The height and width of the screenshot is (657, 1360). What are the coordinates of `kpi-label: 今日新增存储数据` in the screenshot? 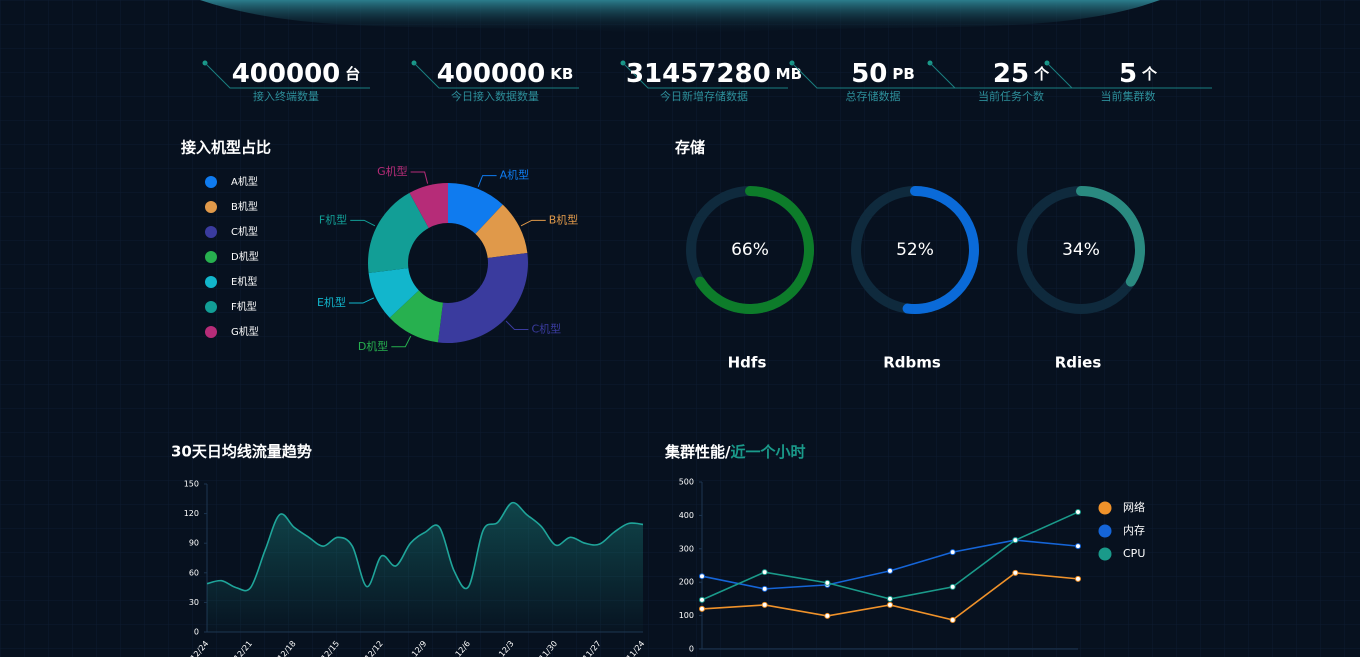 It's located at (704, 96).